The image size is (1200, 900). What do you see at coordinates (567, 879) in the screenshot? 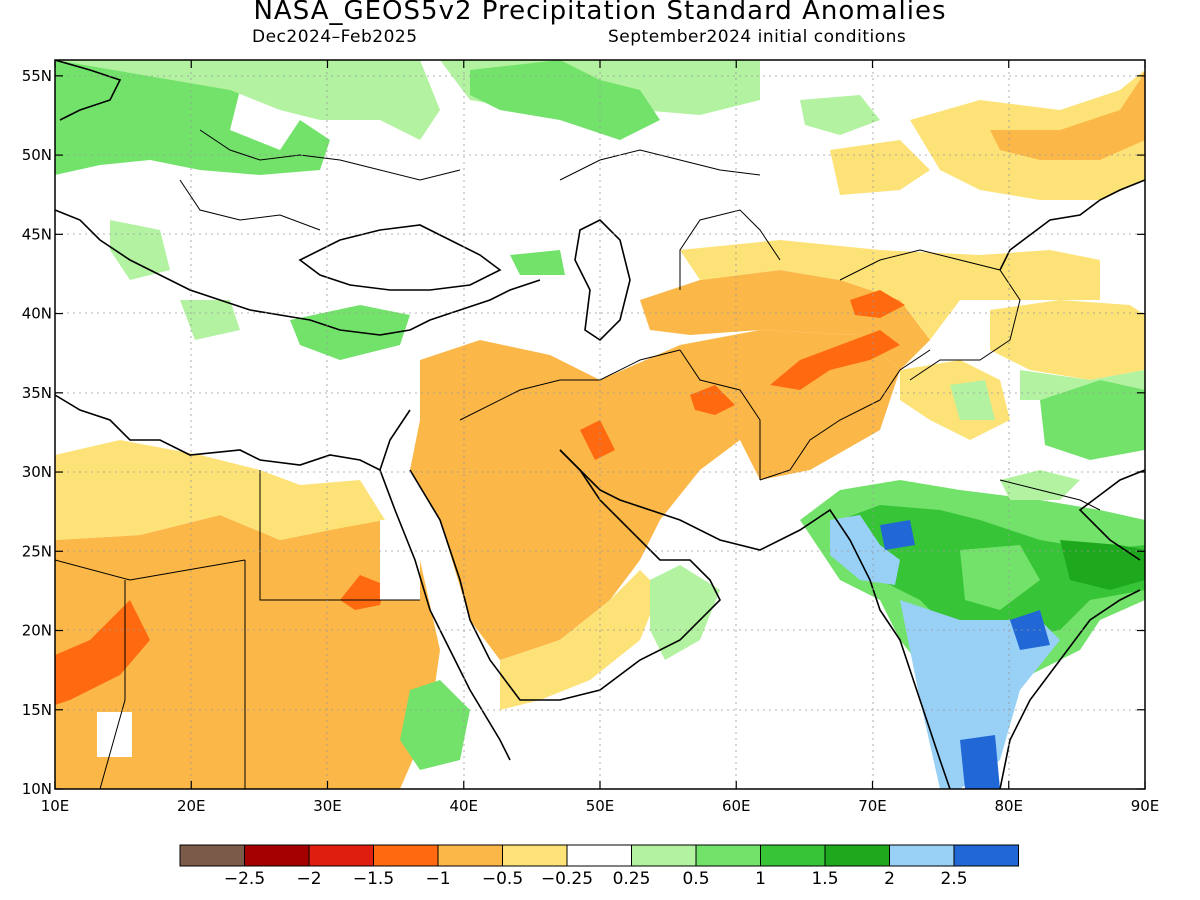
I see `colorbar-label: −0.25` at bounding box center [567, 879].